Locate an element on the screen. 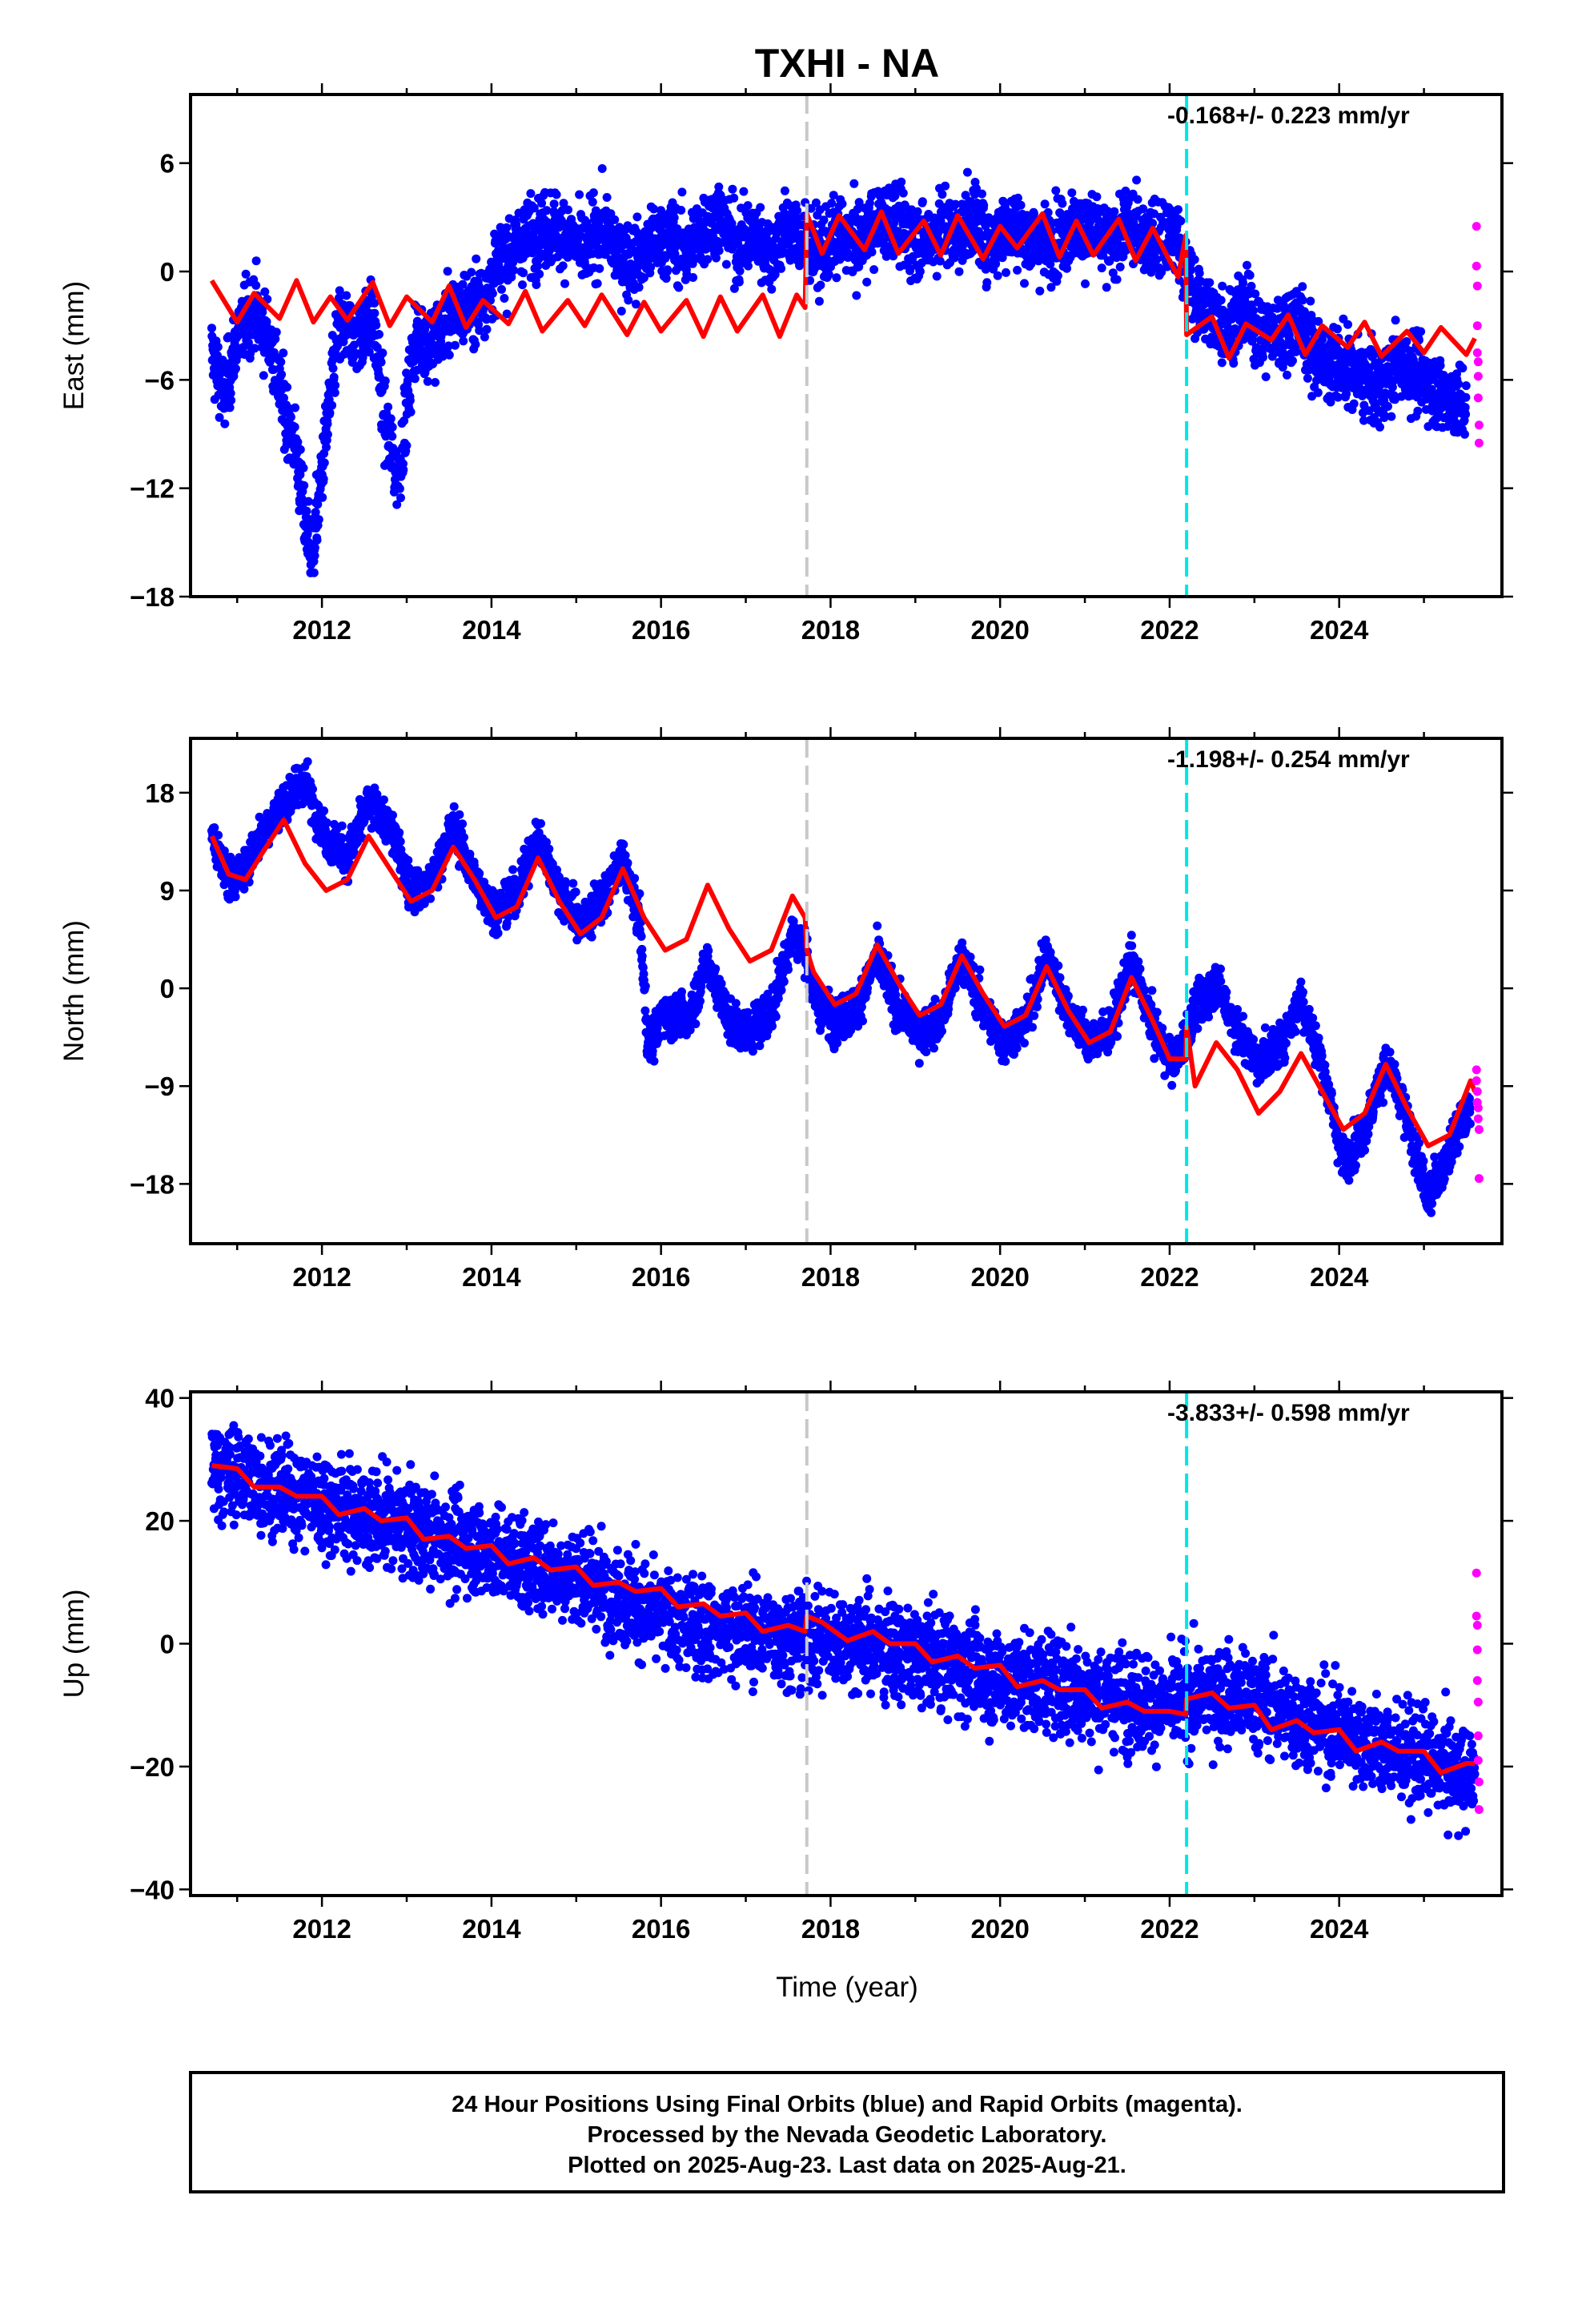  x-tick-label: 2012 is located at coordinates (322, 630).